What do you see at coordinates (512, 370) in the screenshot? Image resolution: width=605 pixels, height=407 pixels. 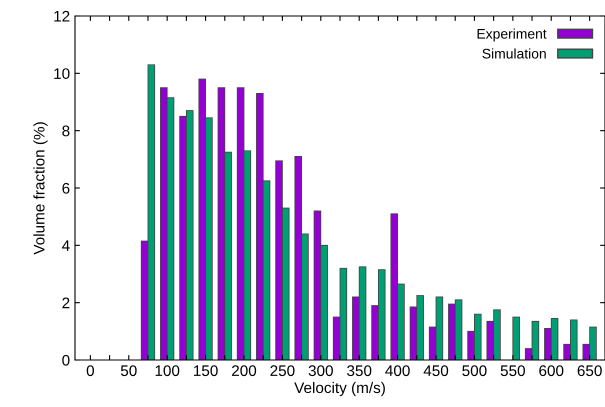 I see `x-tick-label: 550` at bounding box center [512, 370].